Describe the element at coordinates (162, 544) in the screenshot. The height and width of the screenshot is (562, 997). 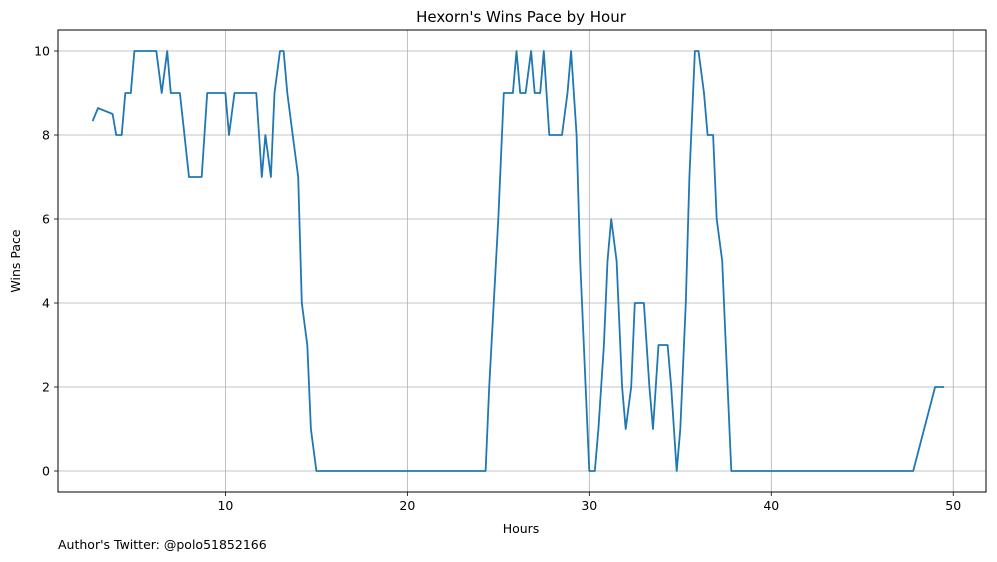
I see `author-credit: Author's Twitter: @polo51852166` at that location.